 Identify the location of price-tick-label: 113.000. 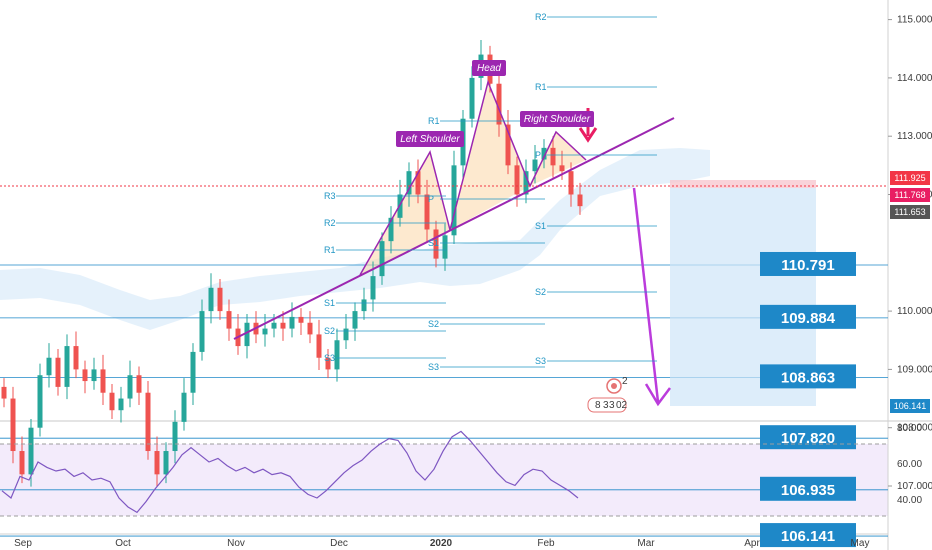
(914, 136).